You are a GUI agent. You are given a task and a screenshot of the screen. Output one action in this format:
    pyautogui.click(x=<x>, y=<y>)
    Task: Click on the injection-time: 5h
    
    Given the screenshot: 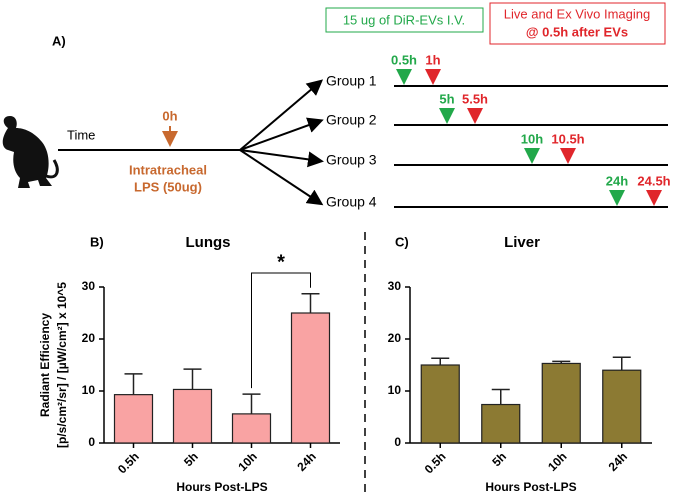 What is the action you would take?
    pyautogui.click(x=446, y=98)
    